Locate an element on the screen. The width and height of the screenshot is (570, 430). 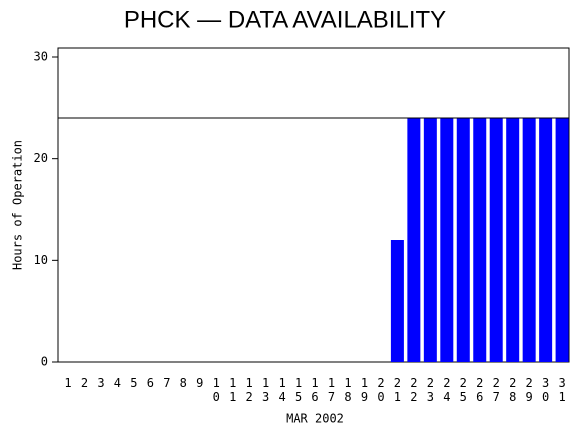
x-tick-label: 8 is located at coordinates (183, 383).